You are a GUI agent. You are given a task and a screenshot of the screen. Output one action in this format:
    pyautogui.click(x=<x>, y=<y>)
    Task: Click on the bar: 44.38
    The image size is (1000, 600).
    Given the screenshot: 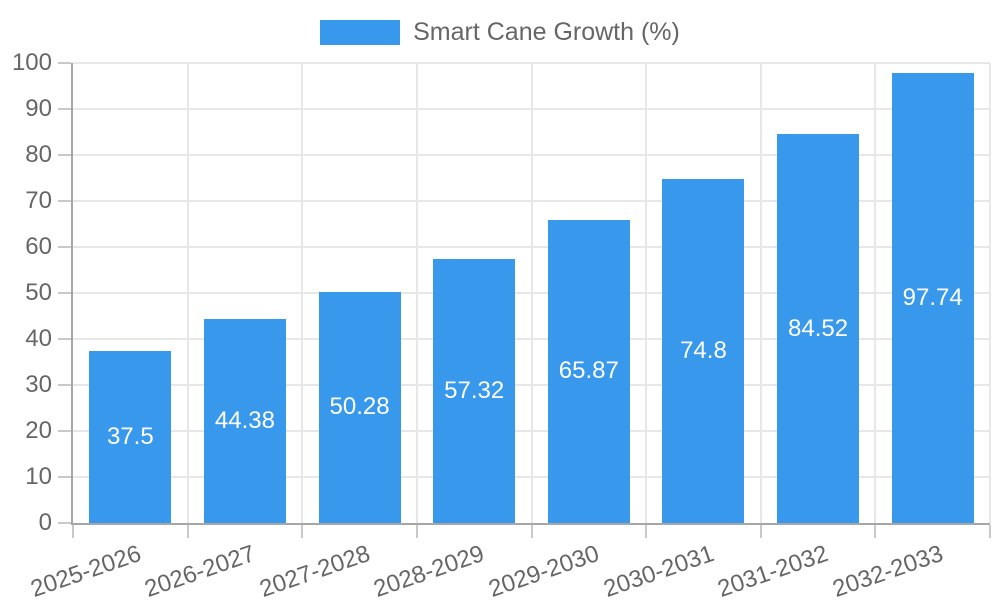 What is the action you would take?
    pyautogui.click(x=244, y=420)
    